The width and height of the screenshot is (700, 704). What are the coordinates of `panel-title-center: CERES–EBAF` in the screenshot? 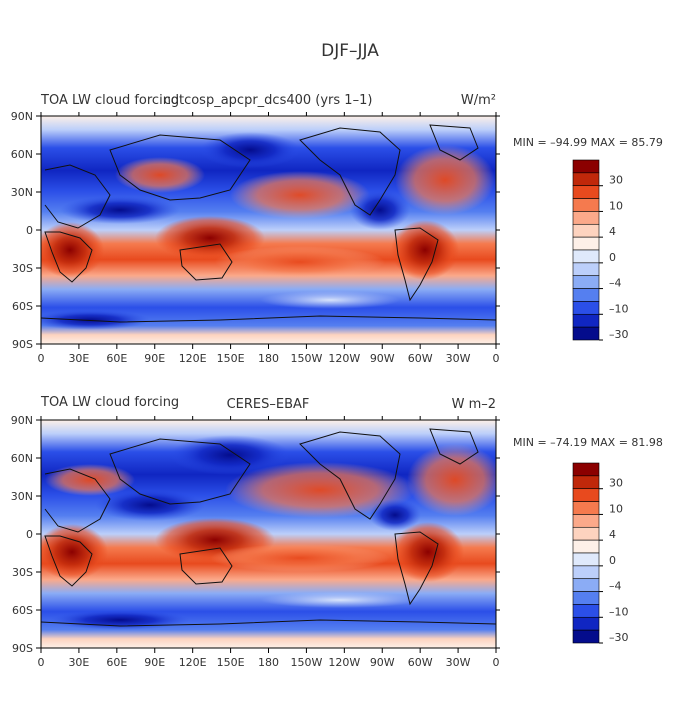 It's located at (268, 404).